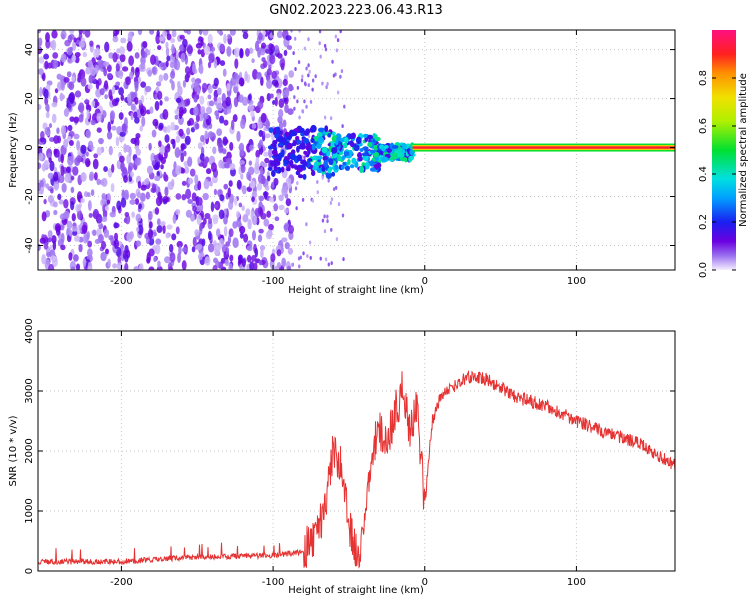 This screenshot has width=750, height=600. I want to click on y-tick-label: 40, so click(29, 49).